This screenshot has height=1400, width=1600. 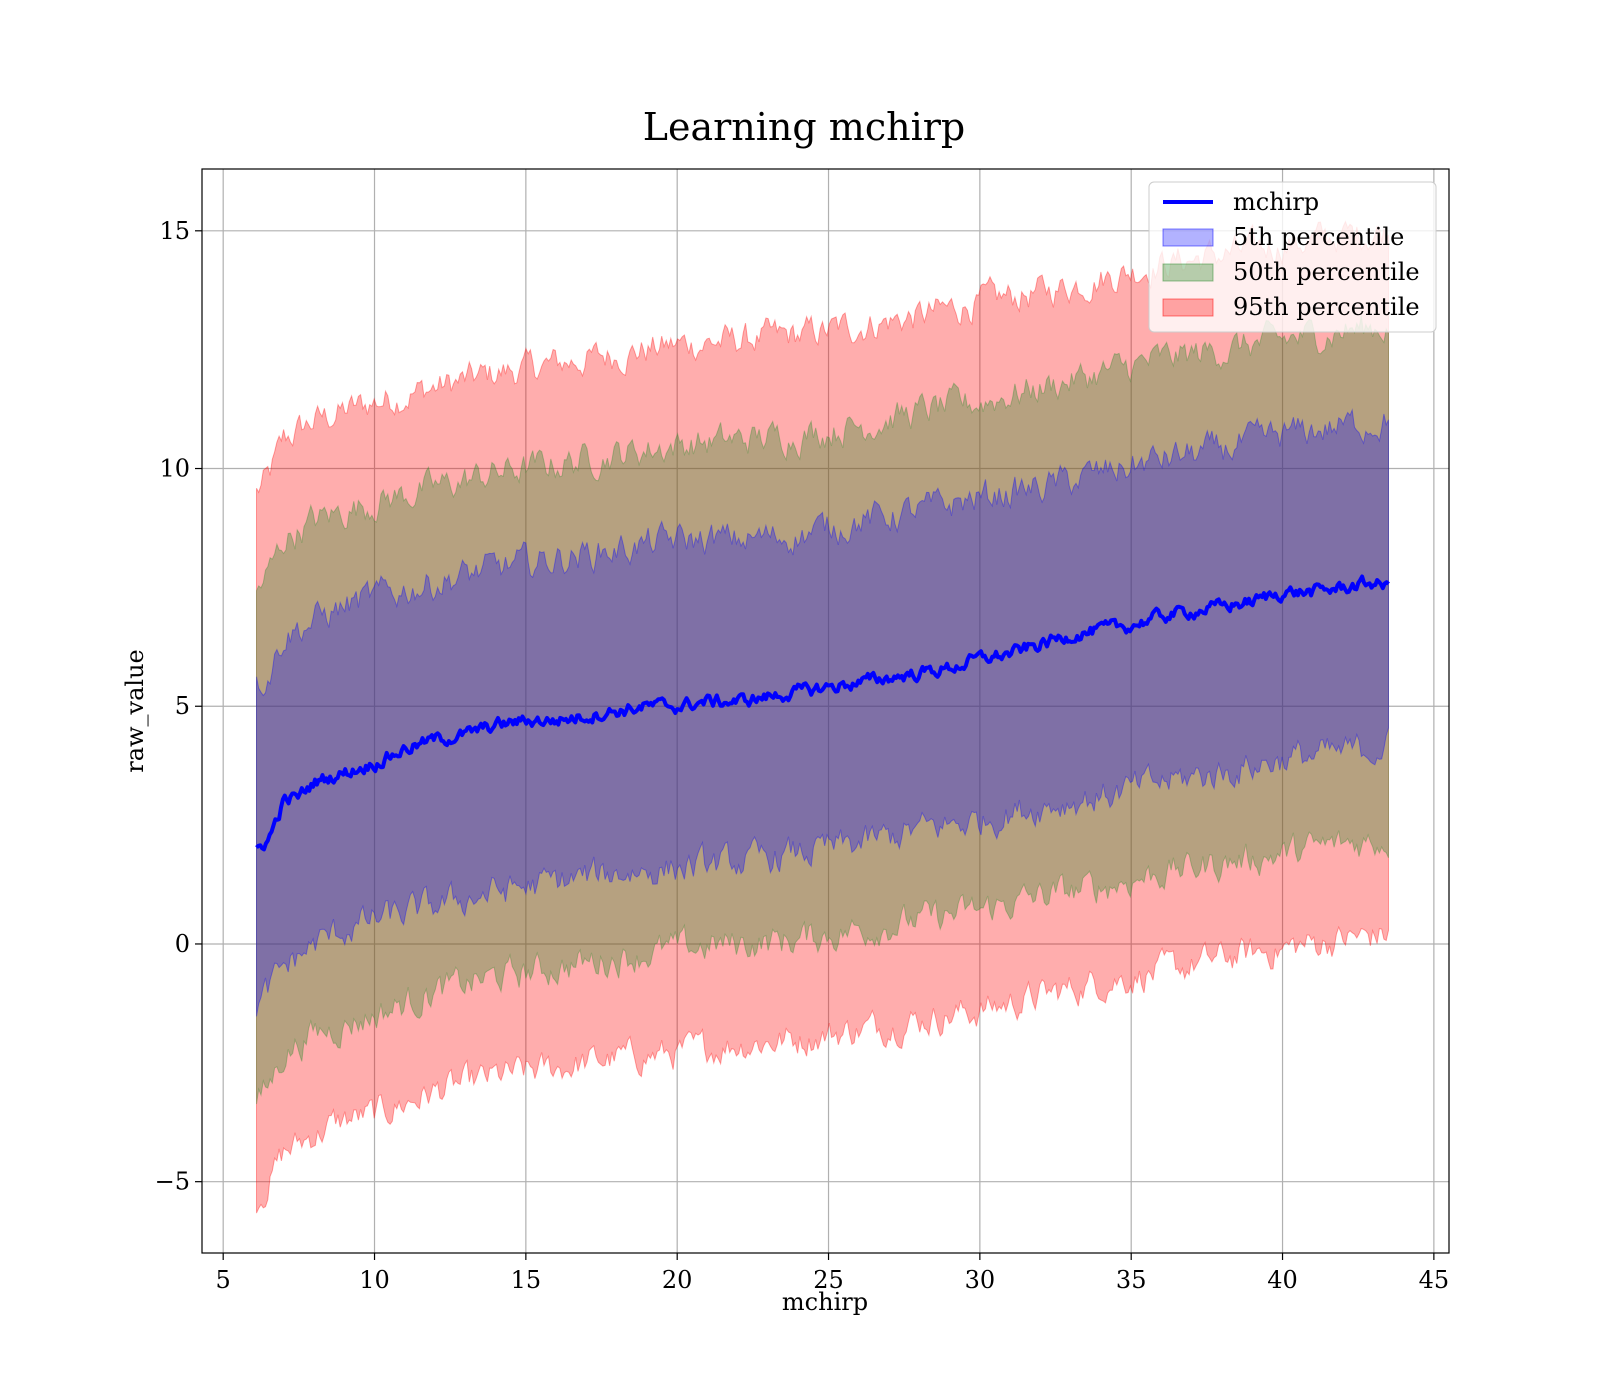 What do you see at coordinates (1188, 272) in the screenshot?
I see `legend-swatch-50th-percentile` at bounding box center [1188, 272].